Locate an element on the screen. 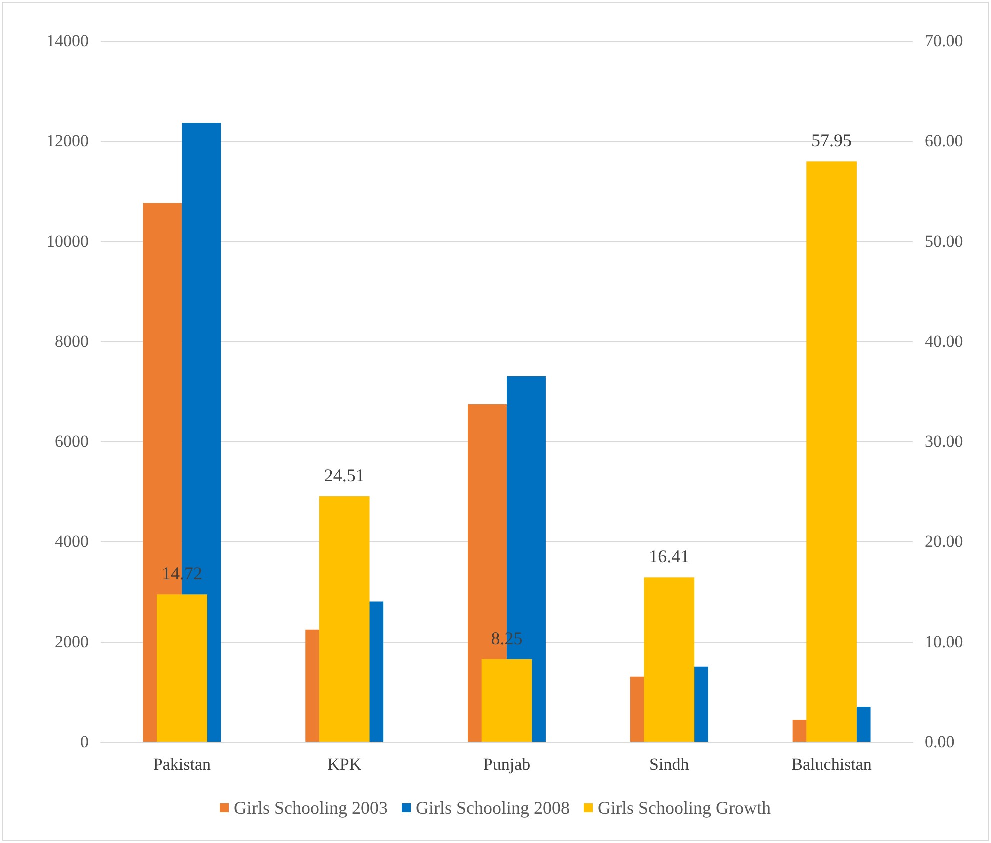 The image size is (991, 843). y-tick-label: 14000 is located at coordinates (67, 41).